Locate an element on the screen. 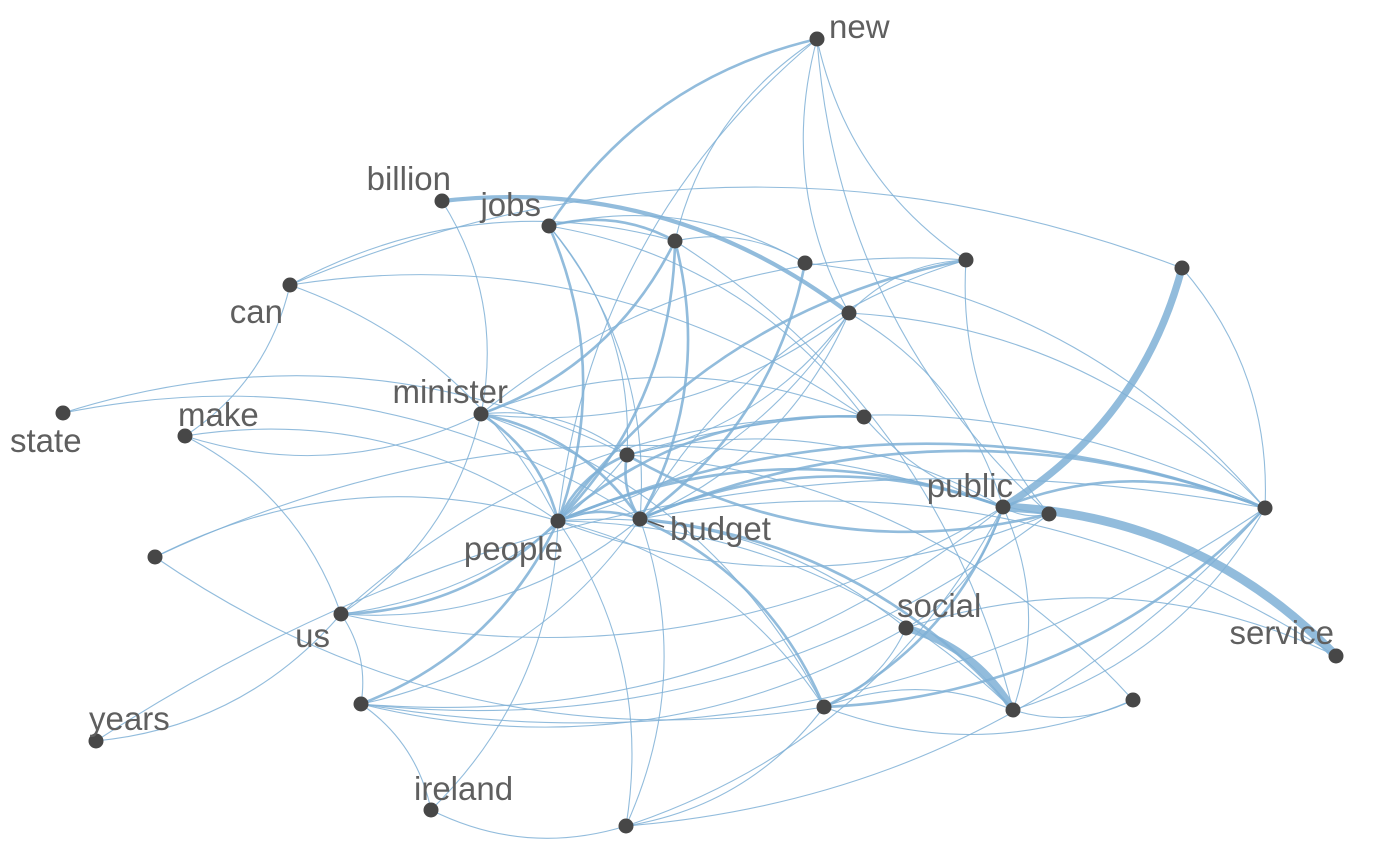  edge-jobs-n9 is located at coordinates (706, 321).